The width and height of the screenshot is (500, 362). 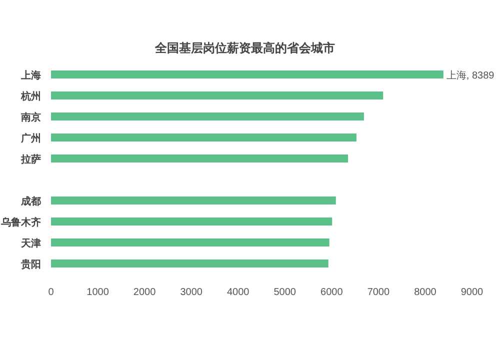 What do you see at coordinates (144, 292) in the screenshot?
I see `x-tick-label: 2000` at bounding box center [144, 292].